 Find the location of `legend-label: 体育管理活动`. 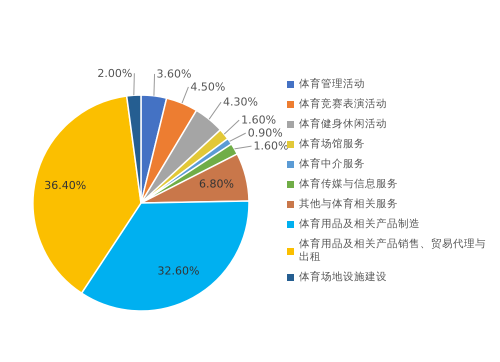

legend-label: 体育管理活动 is located at coordinates (332, 84).